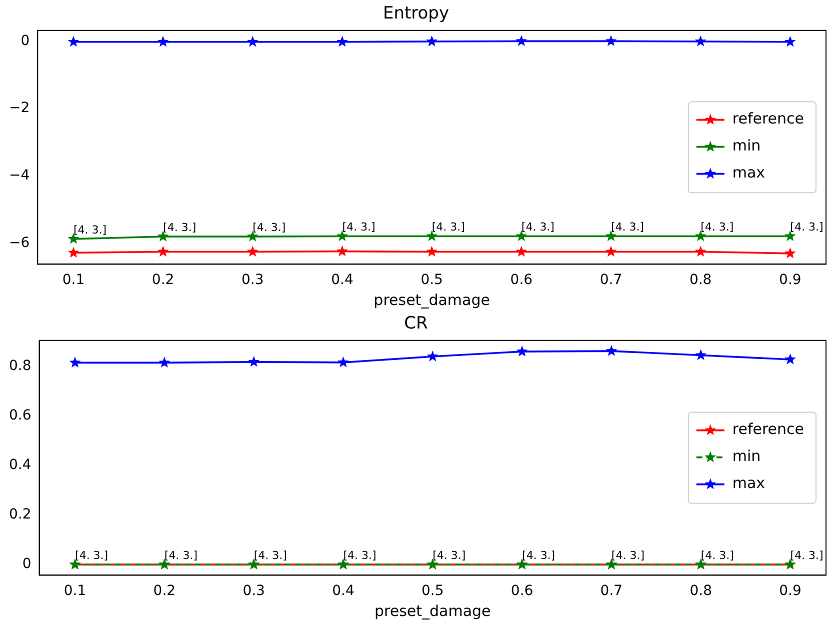 The image size is (840, 621). Describe the element at coordinates (20, 416) in the screenshot. I see `y-tick-label: 0.6` at that location.